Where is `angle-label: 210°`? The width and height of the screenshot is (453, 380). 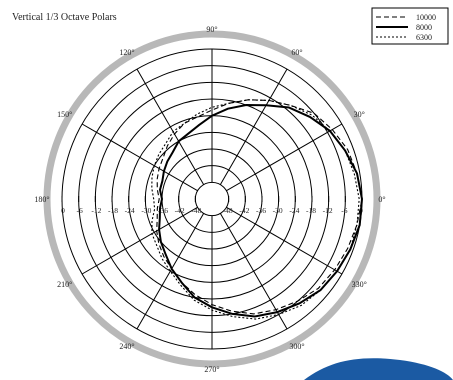 angle-label: 210° is located at coordinates (64, 284).